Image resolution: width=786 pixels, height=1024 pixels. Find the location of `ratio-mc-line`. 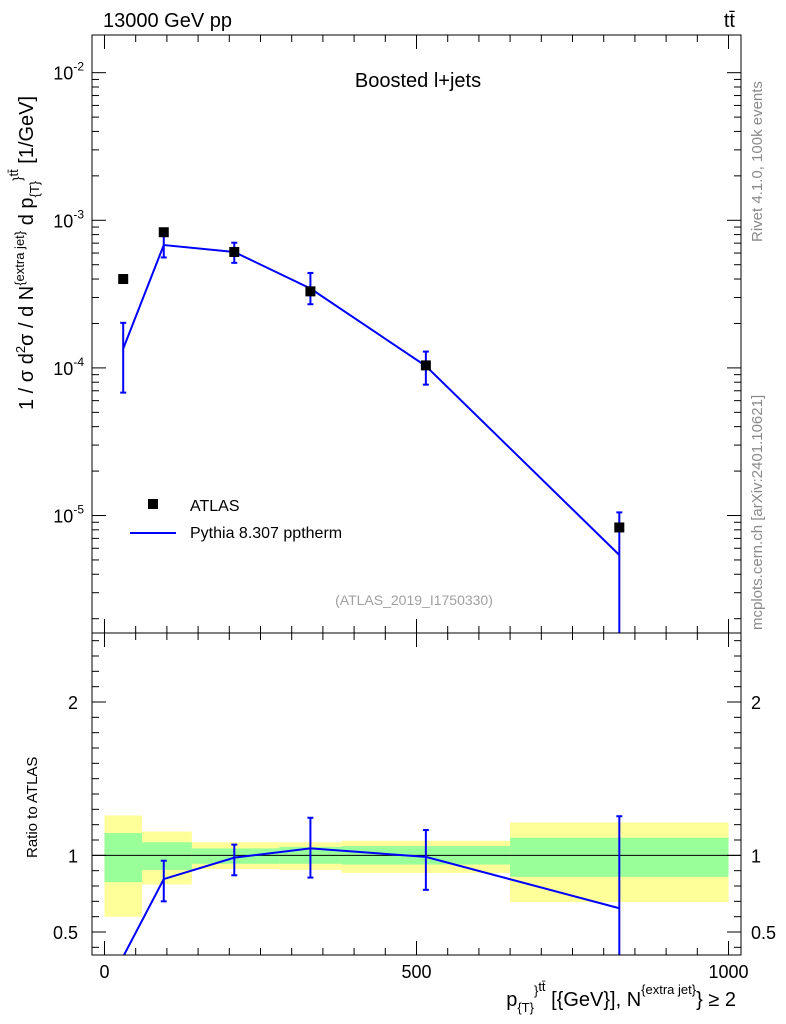

ratio-mc-line is located at coordinates (371, 901).